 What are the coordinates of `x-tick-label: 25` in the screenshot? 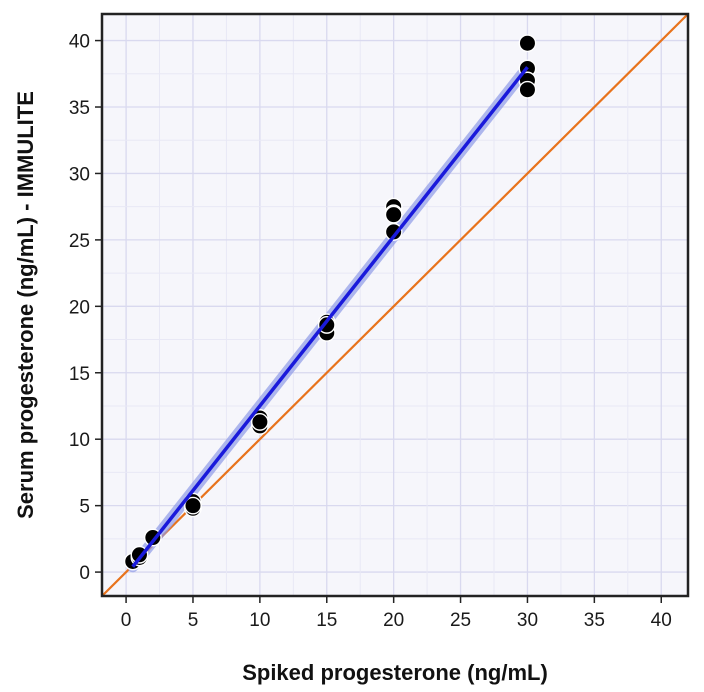 It's located at (460, 620).